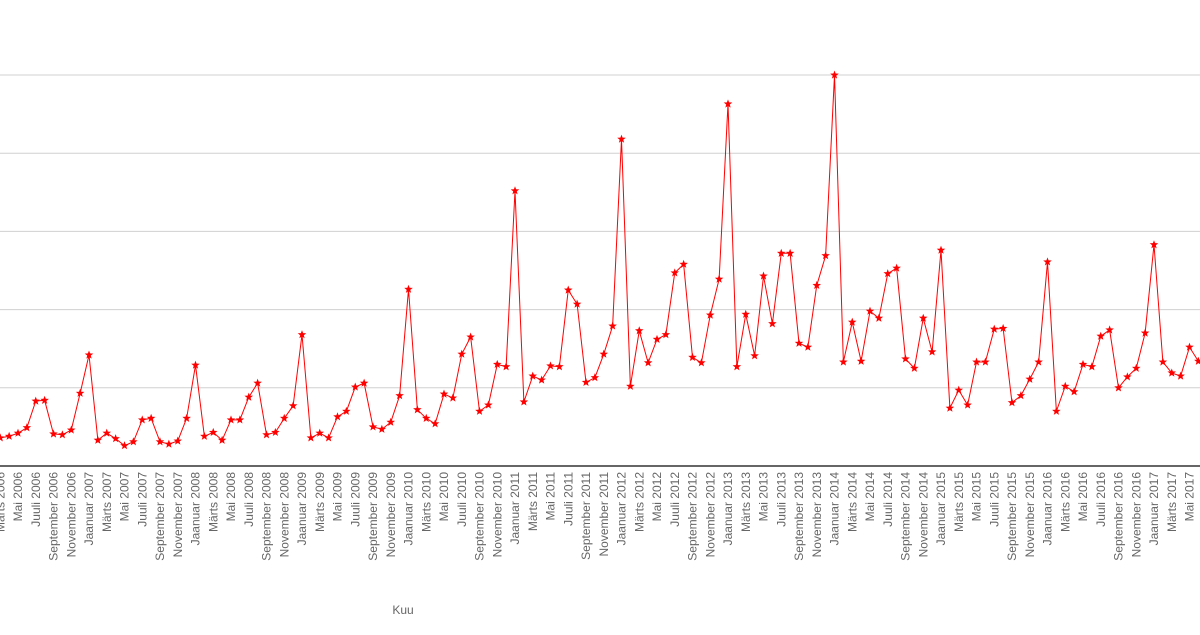 Image resolution: width=1200 pixels, height=635 pixels. I want to click on x-tick-label: November 2014, so click(923, 515).